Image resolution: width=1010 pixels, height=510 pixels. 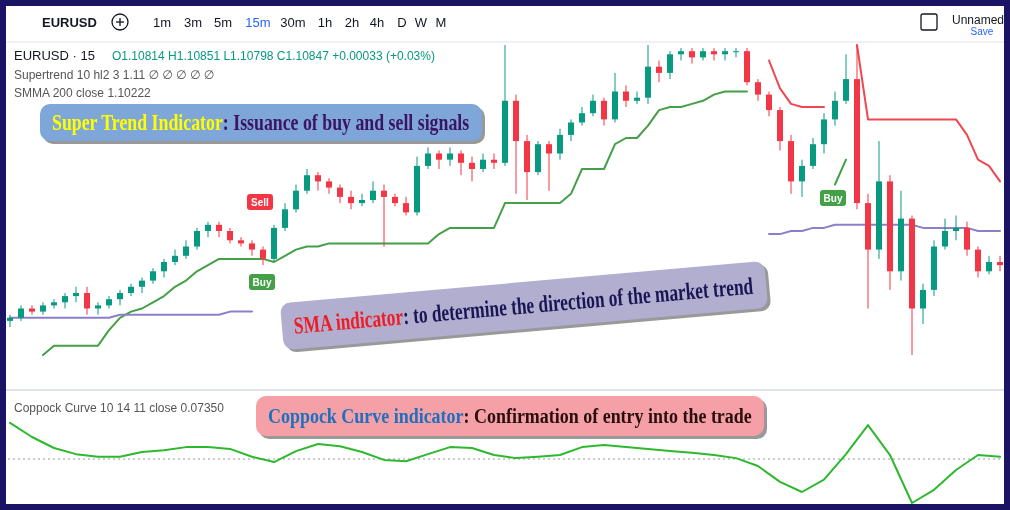 I want to click on annotation: Coppock Curve indicator: Confirmation of entry into the trade, so click(x=510, y=416).